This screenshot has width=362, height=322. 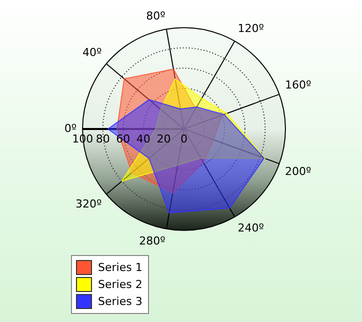 I want to click on legend-label: Series 2, so click(x=120, y=284).